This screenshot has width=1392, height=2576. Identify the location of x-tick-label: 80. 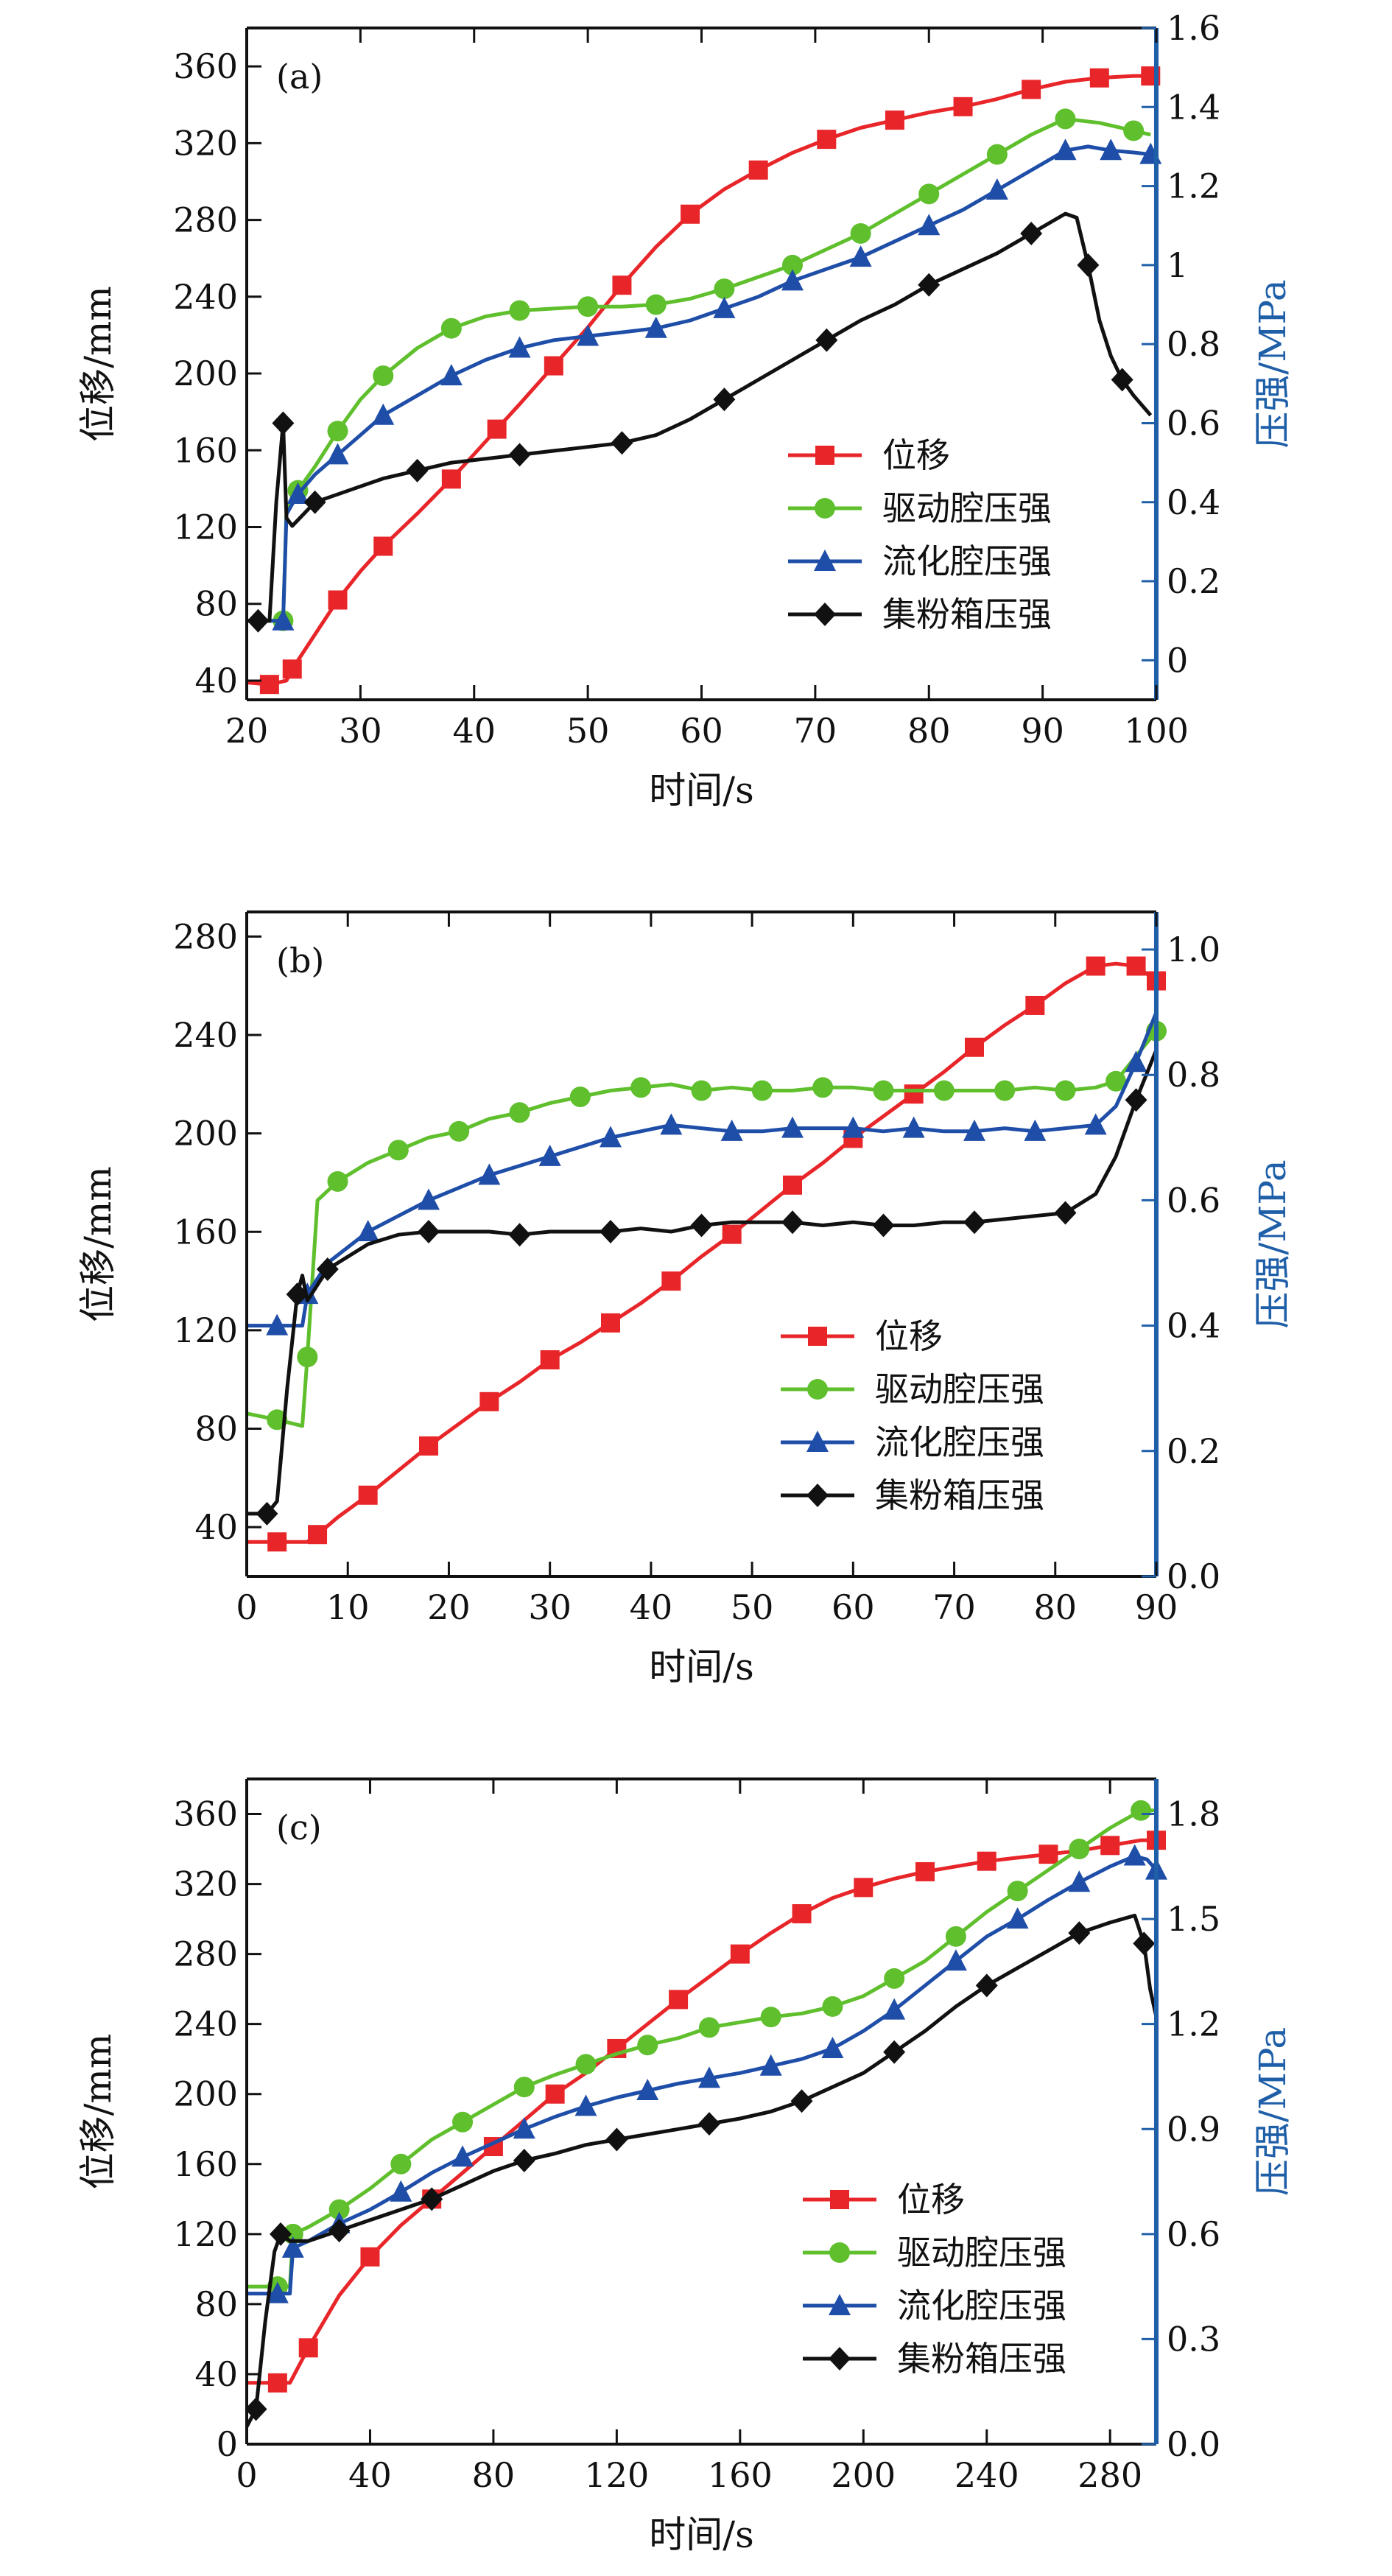
(929, 731).